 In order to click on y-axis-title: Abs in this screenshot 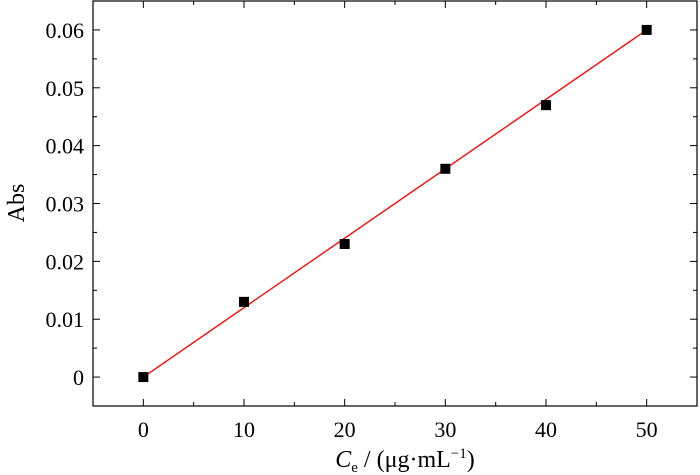, I will do `click(17, 203)`.